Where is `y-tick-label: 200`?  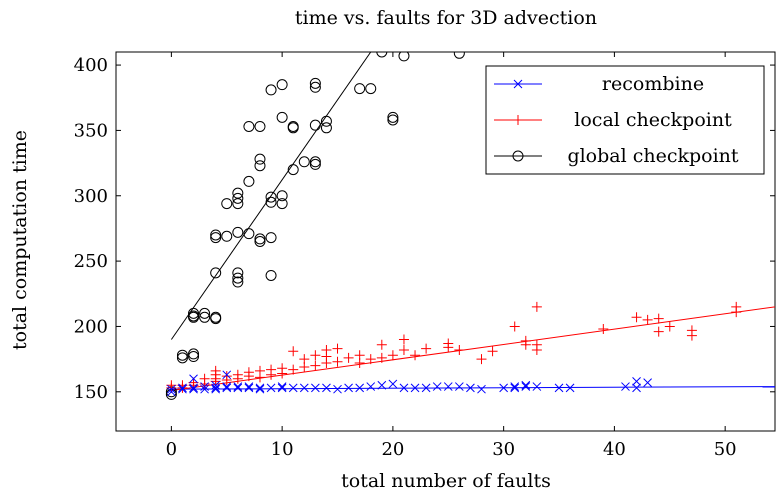 y-tick-label: 200 is located at coordinates (91, 326).